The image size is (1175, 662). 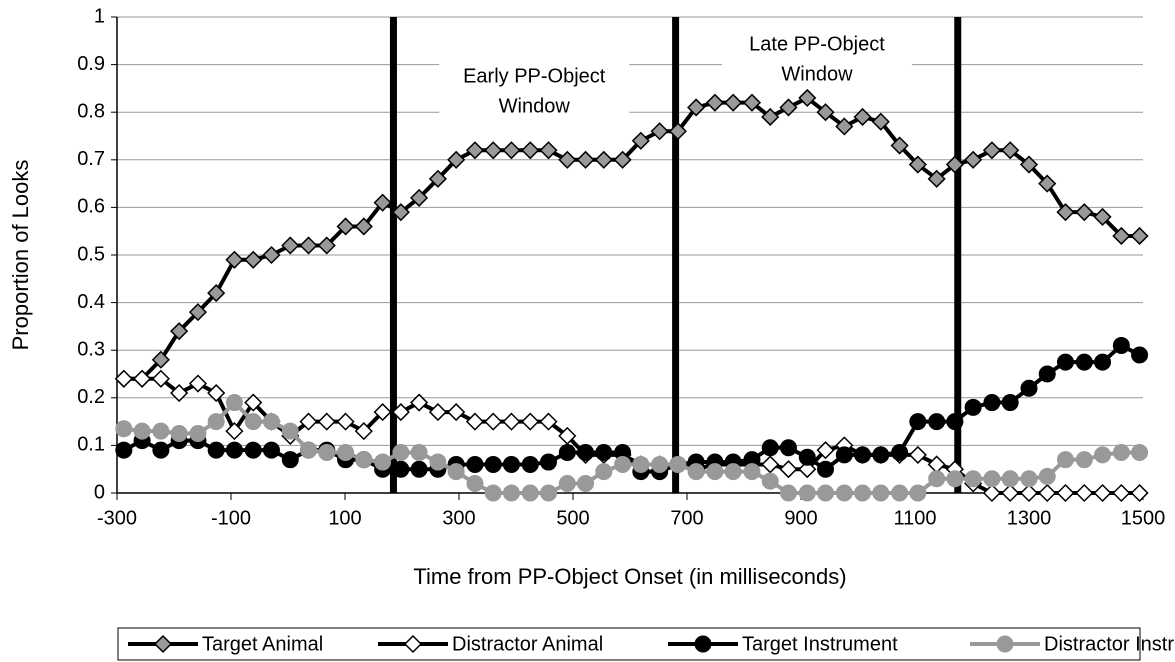 I want to click on x-tick-label: 1500, so click(x=1143, y=518).